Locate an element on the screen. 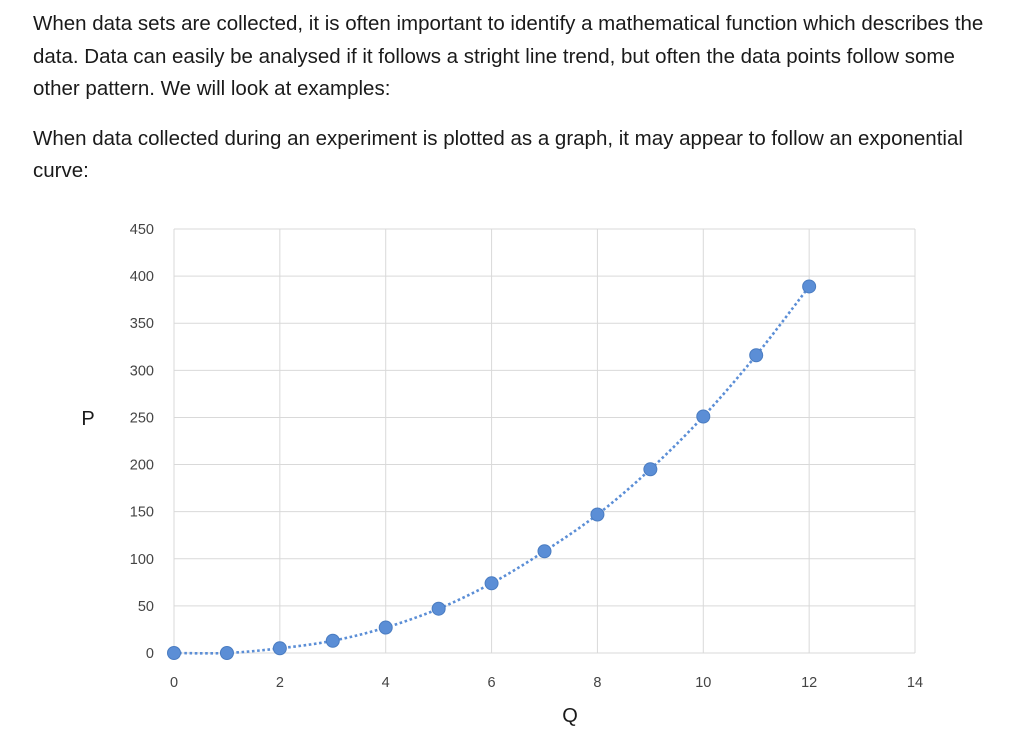  y-tick-label: 150 is located at coordinates (142, 513).